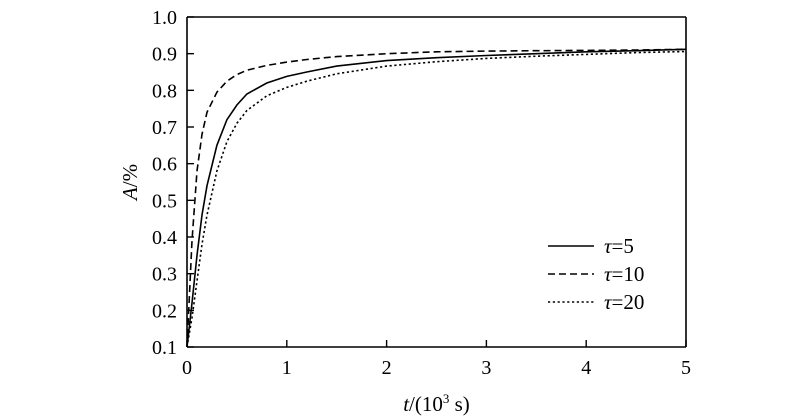 The width and height of the screenshot is (800, 420). Describe the element at coordinates (624, 302) in the screenshot. I see `legend-label-3: τ=20` at that location.